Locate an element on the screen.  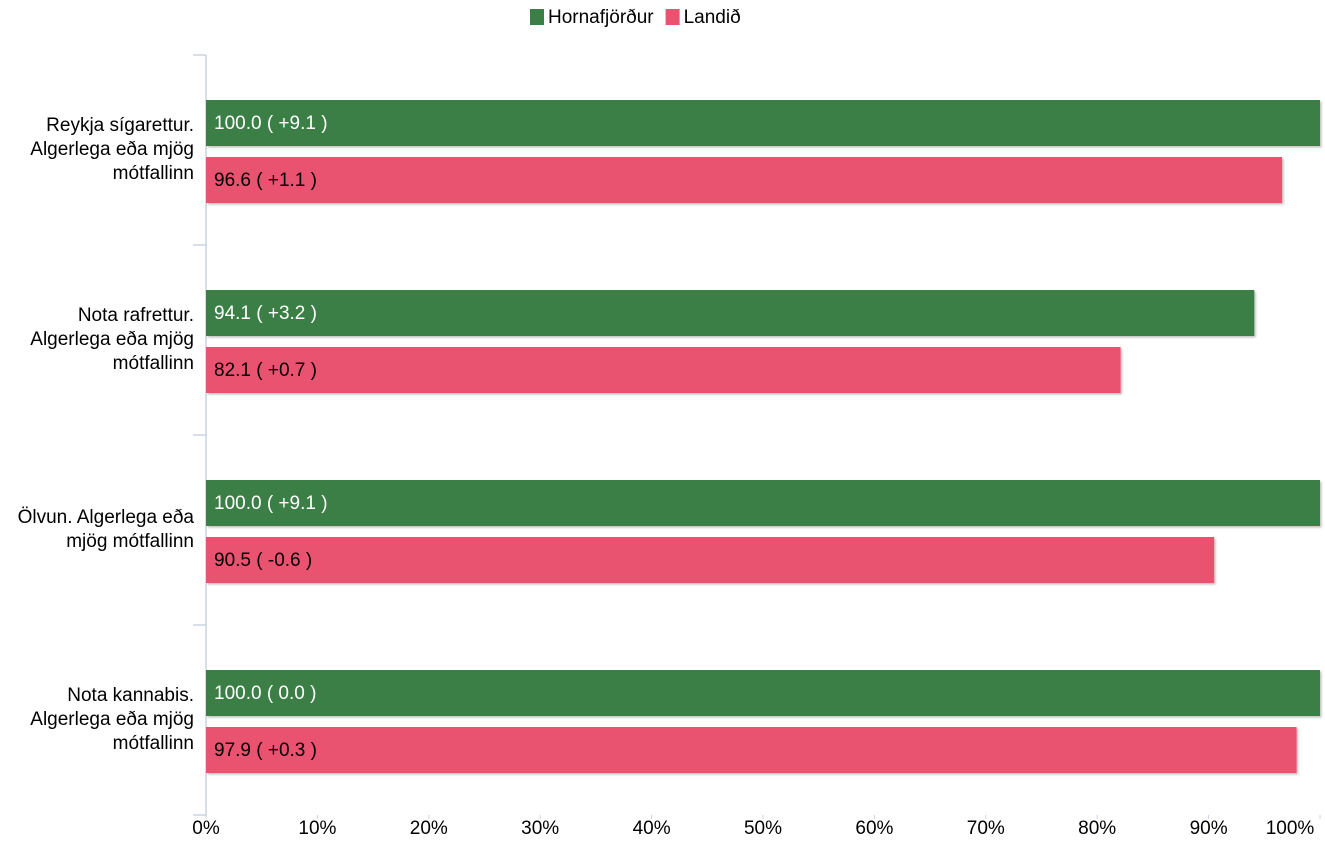
legend-label: Hornafjörður is located at coordinates (601, 17).